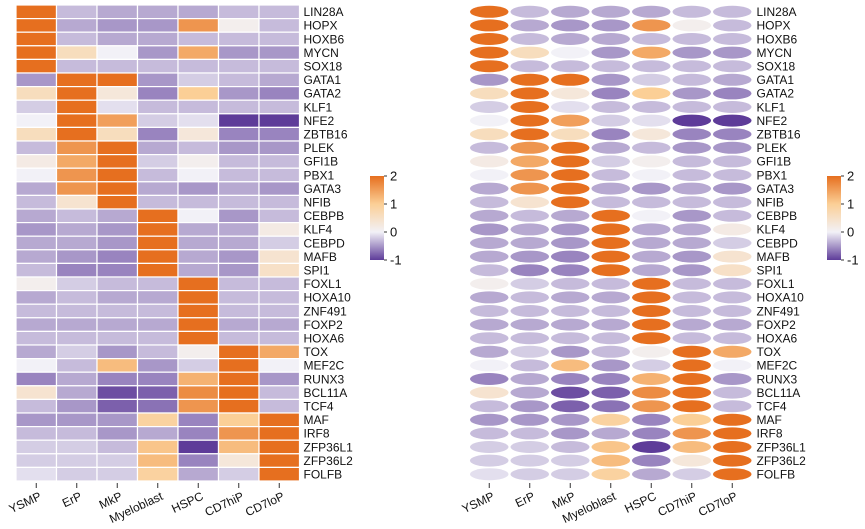  I want to click on gene-label: MYCN, so click(321, 53).